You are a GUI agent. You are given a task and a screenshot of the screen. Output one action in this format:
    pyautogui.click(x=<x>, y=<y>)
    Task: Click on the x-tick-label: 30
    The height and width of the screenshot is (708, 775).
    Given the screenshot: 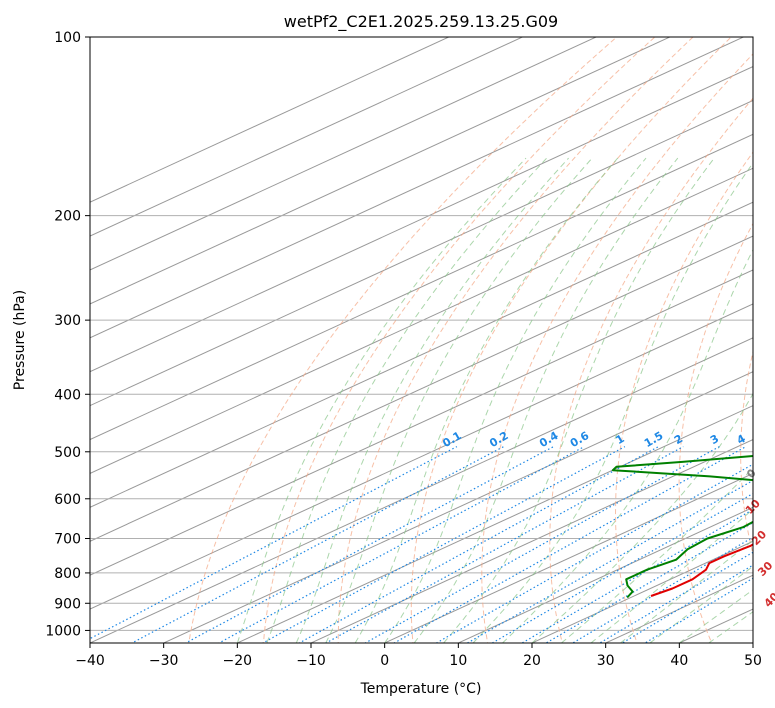 What is the action you would take?
    pyautogui.click(x=606, y=661)
    